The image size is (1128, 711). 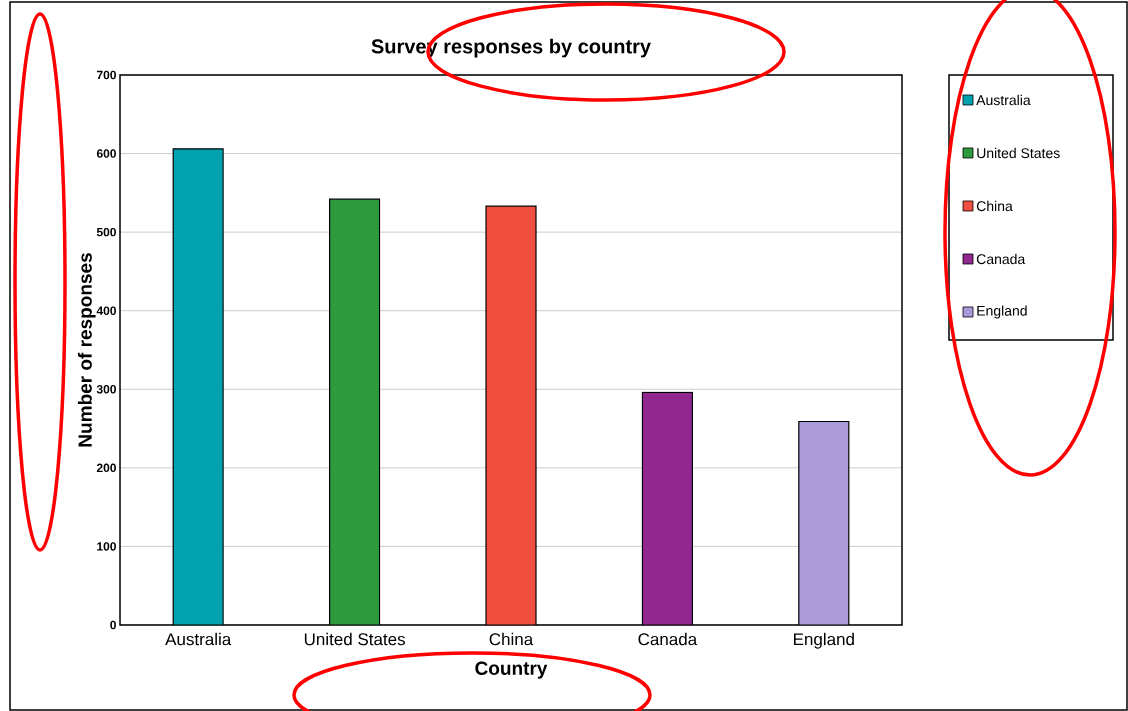 What do you see at coordinates (106, 232) in the screenshot?
I see `y-tick-label: 500` at bounding box center [106, 232].